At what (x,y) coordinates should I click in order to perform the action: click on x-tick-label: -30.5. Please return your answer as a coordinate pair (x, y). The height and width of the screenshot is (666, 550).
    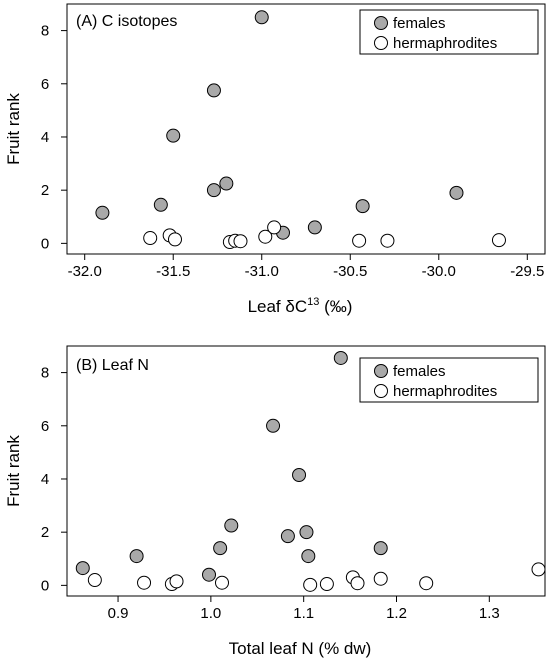
    Looking at the image, I should click on (350, 271).